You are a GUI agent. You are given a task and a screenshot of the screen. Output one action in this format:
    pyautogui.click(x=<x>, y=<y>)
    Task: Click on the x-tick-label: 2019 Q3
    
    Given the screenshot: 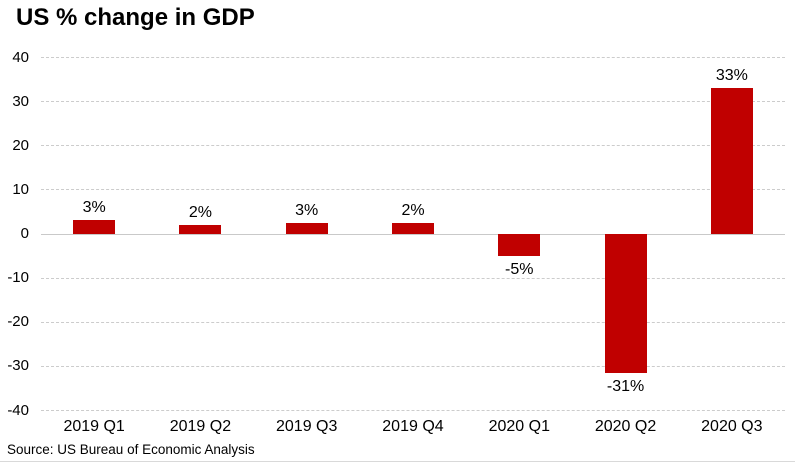 What is the action you would take?
    pyautogui.click(x=307, y=426)
    